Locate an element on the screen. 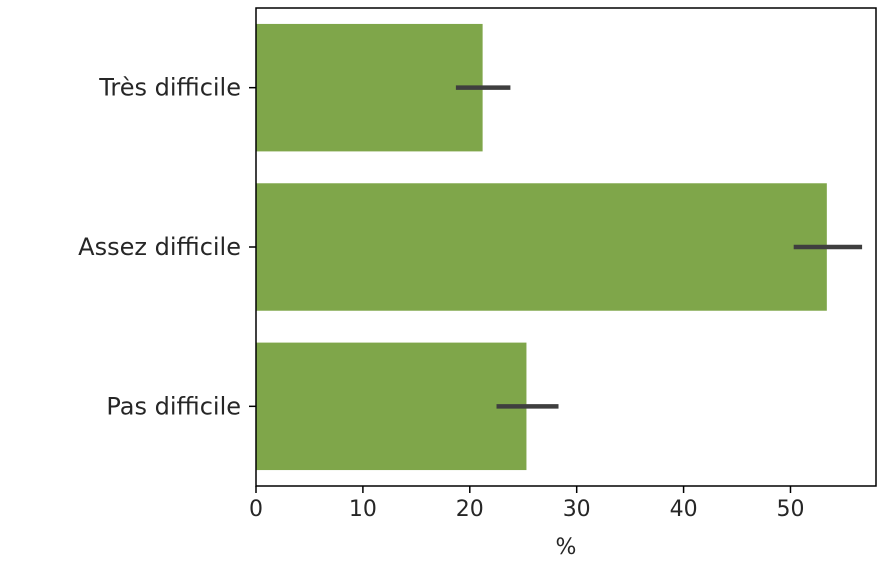  y-tick-label: Assez difficile is located at coordinates (159, 247).